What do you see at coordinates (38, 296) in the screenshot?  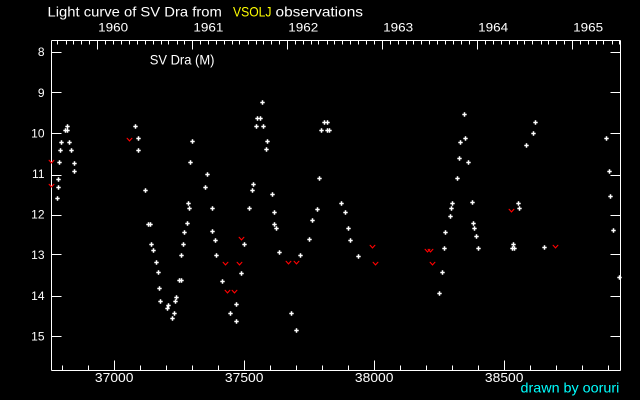 I see `svg-text: 14` at bounding box center [38, 296].